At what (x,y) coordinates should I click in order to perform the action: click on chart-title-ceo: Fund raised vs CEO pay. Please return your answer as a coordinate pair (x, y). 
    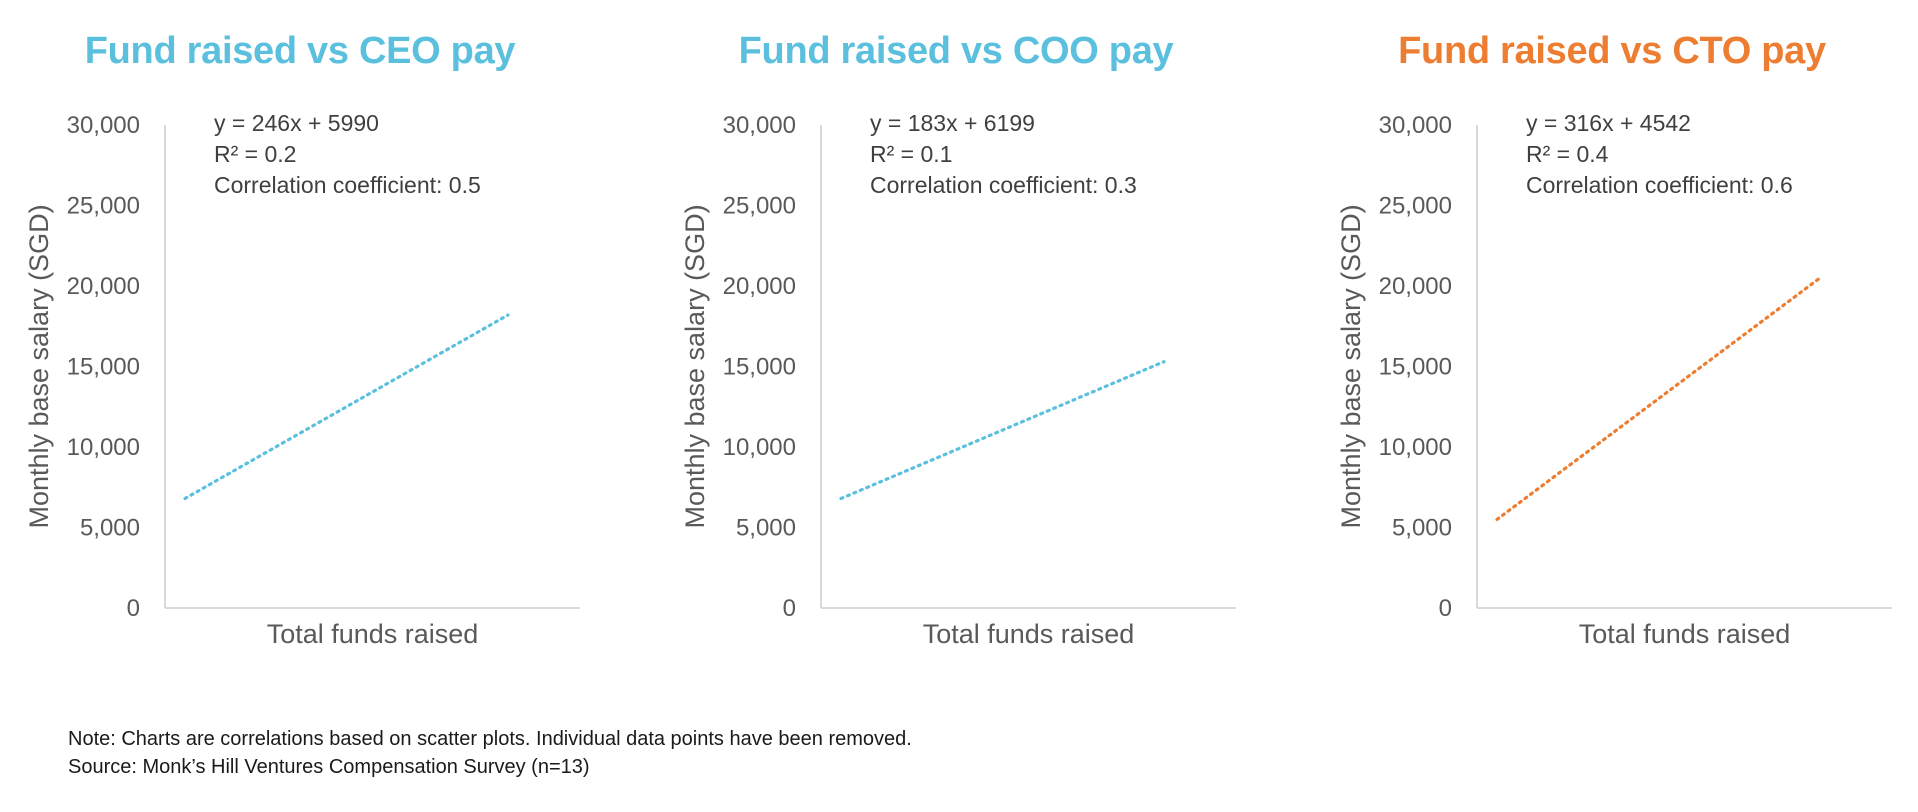
    Looking at the image, I should click on (300, 51).